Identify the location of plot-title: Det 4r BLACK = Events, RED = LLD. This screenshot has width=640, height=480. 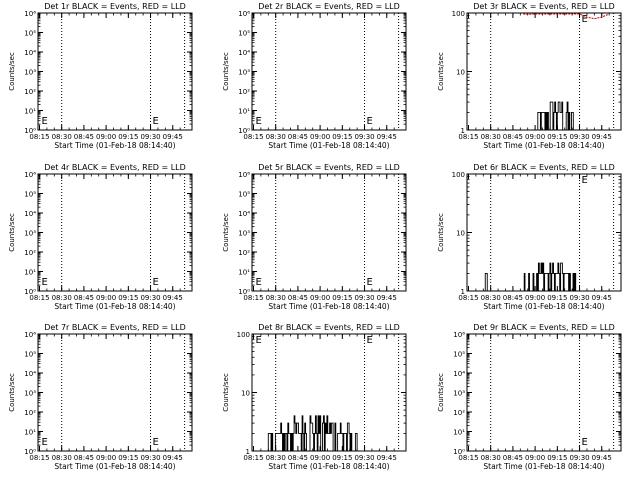
(115, 167).